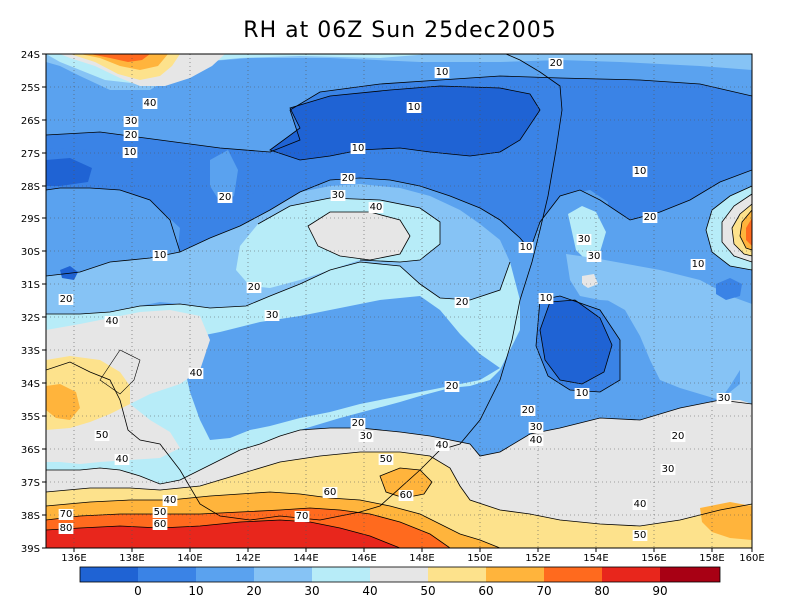 The image size is (800, 600). What do you see at coordinates (751, 558) in the screenshot?
I see `lon-label: 160E` at bounding box center [751, 558].